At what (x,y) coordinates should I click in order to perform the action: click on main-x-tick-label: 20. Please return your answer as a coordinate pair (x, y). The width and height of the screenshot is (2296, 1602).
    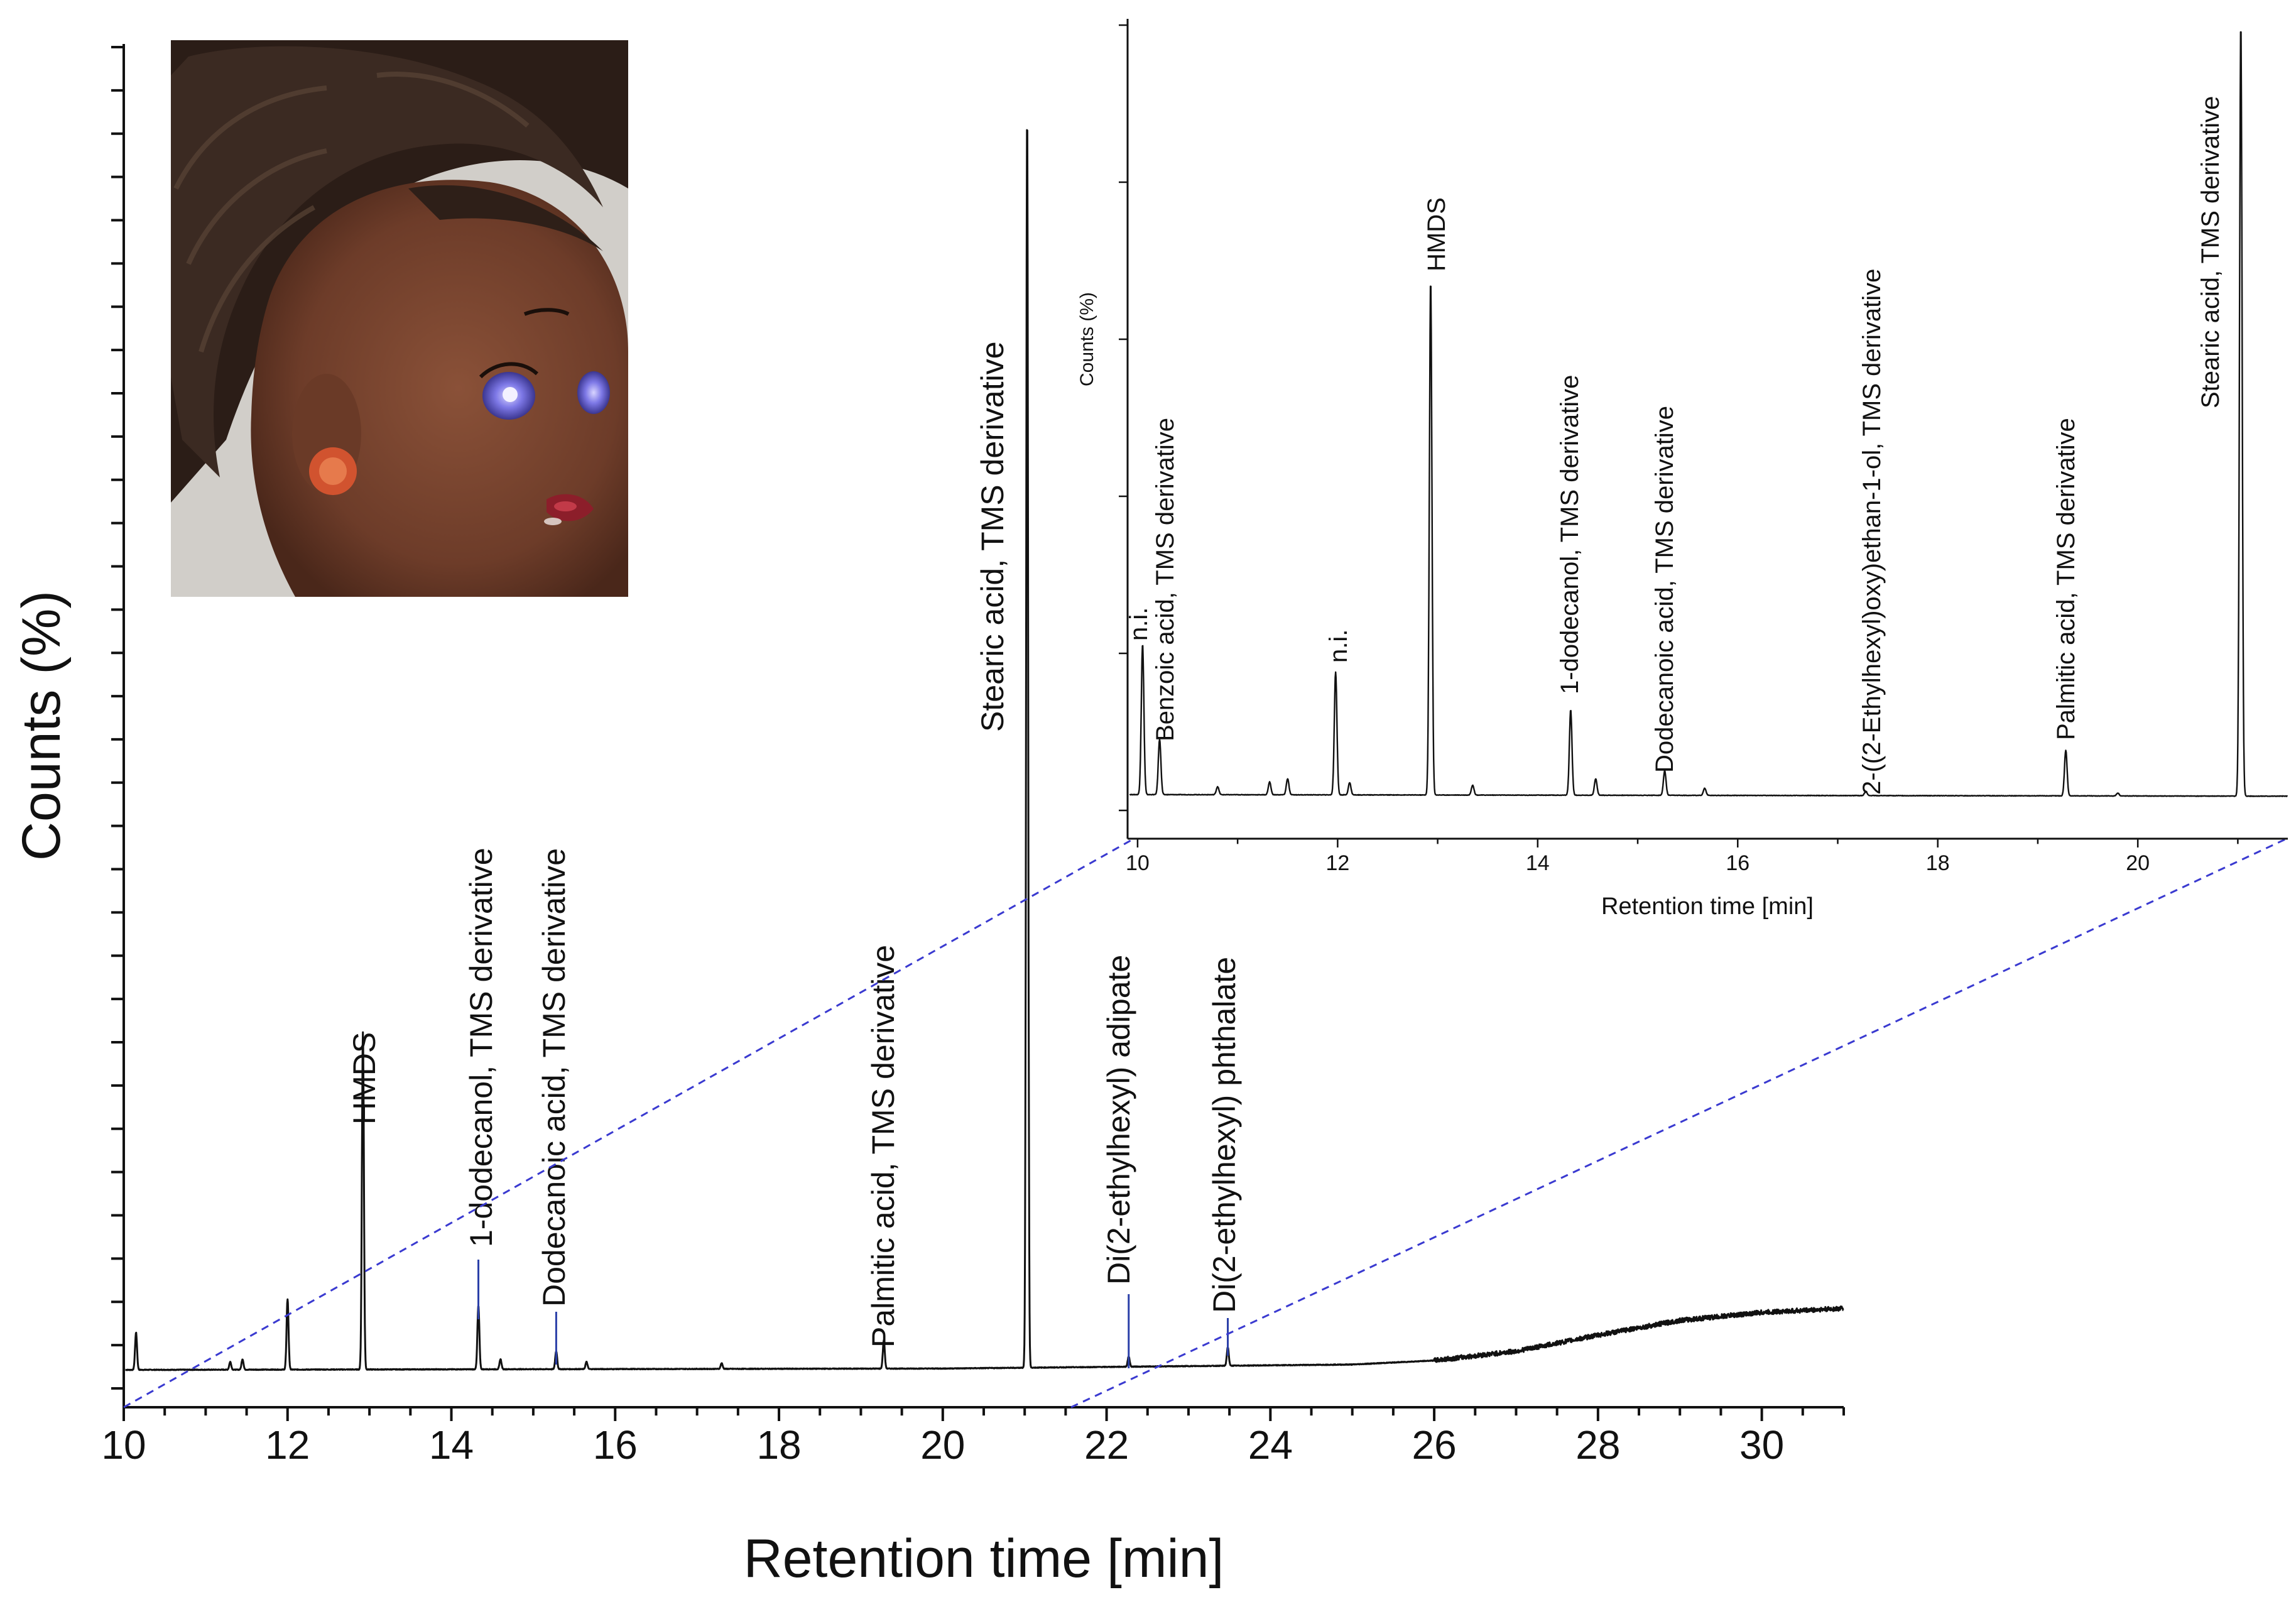
    Looking at the image, I should click on (942, 1445).